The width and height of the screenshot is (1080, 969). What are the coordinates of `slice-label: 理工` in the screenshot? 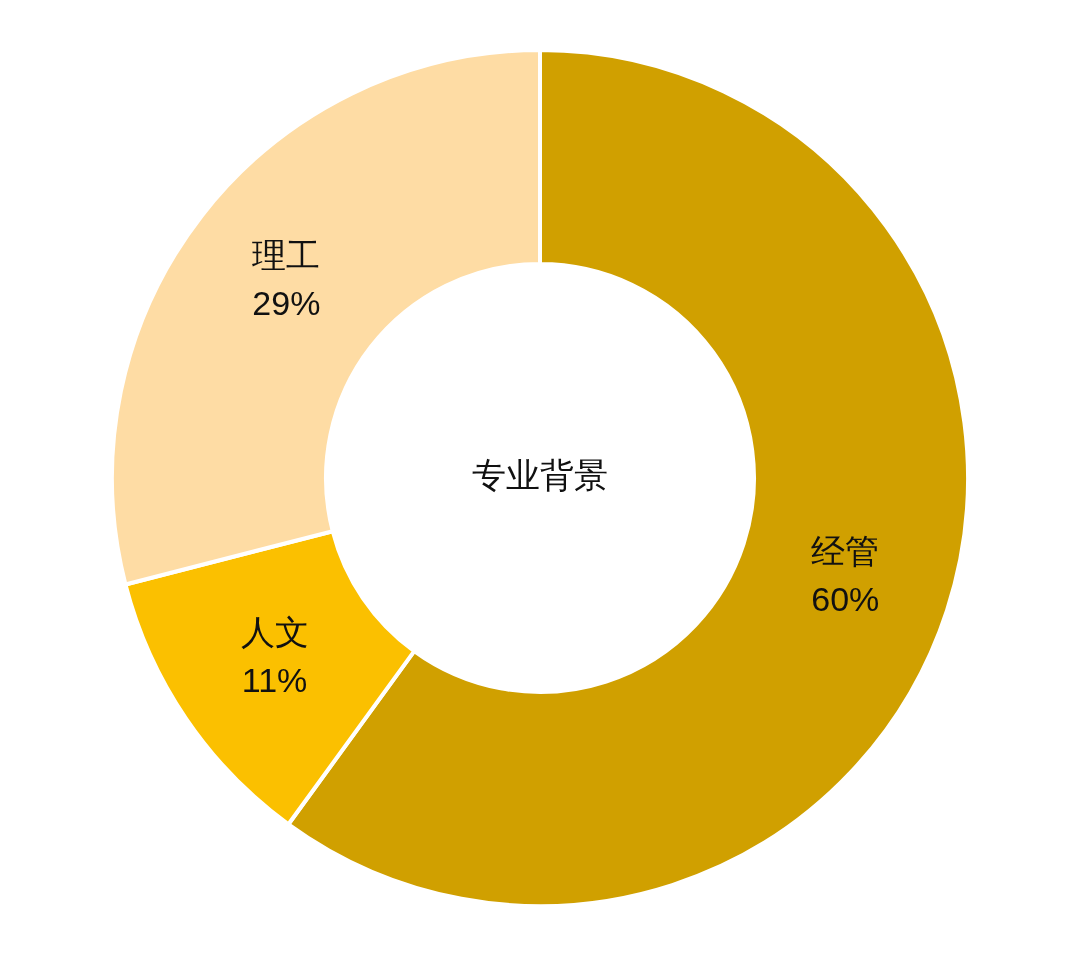 It's located at (286, 254).